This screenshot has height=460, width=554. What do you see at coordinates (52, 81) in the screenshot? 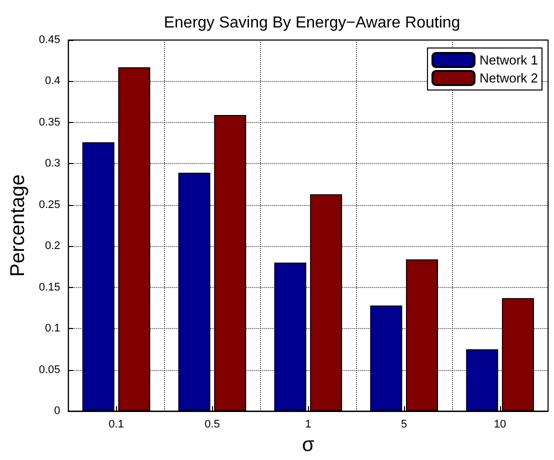
I see `y-tick-label: 0.4` at bounding box center [52, 81].